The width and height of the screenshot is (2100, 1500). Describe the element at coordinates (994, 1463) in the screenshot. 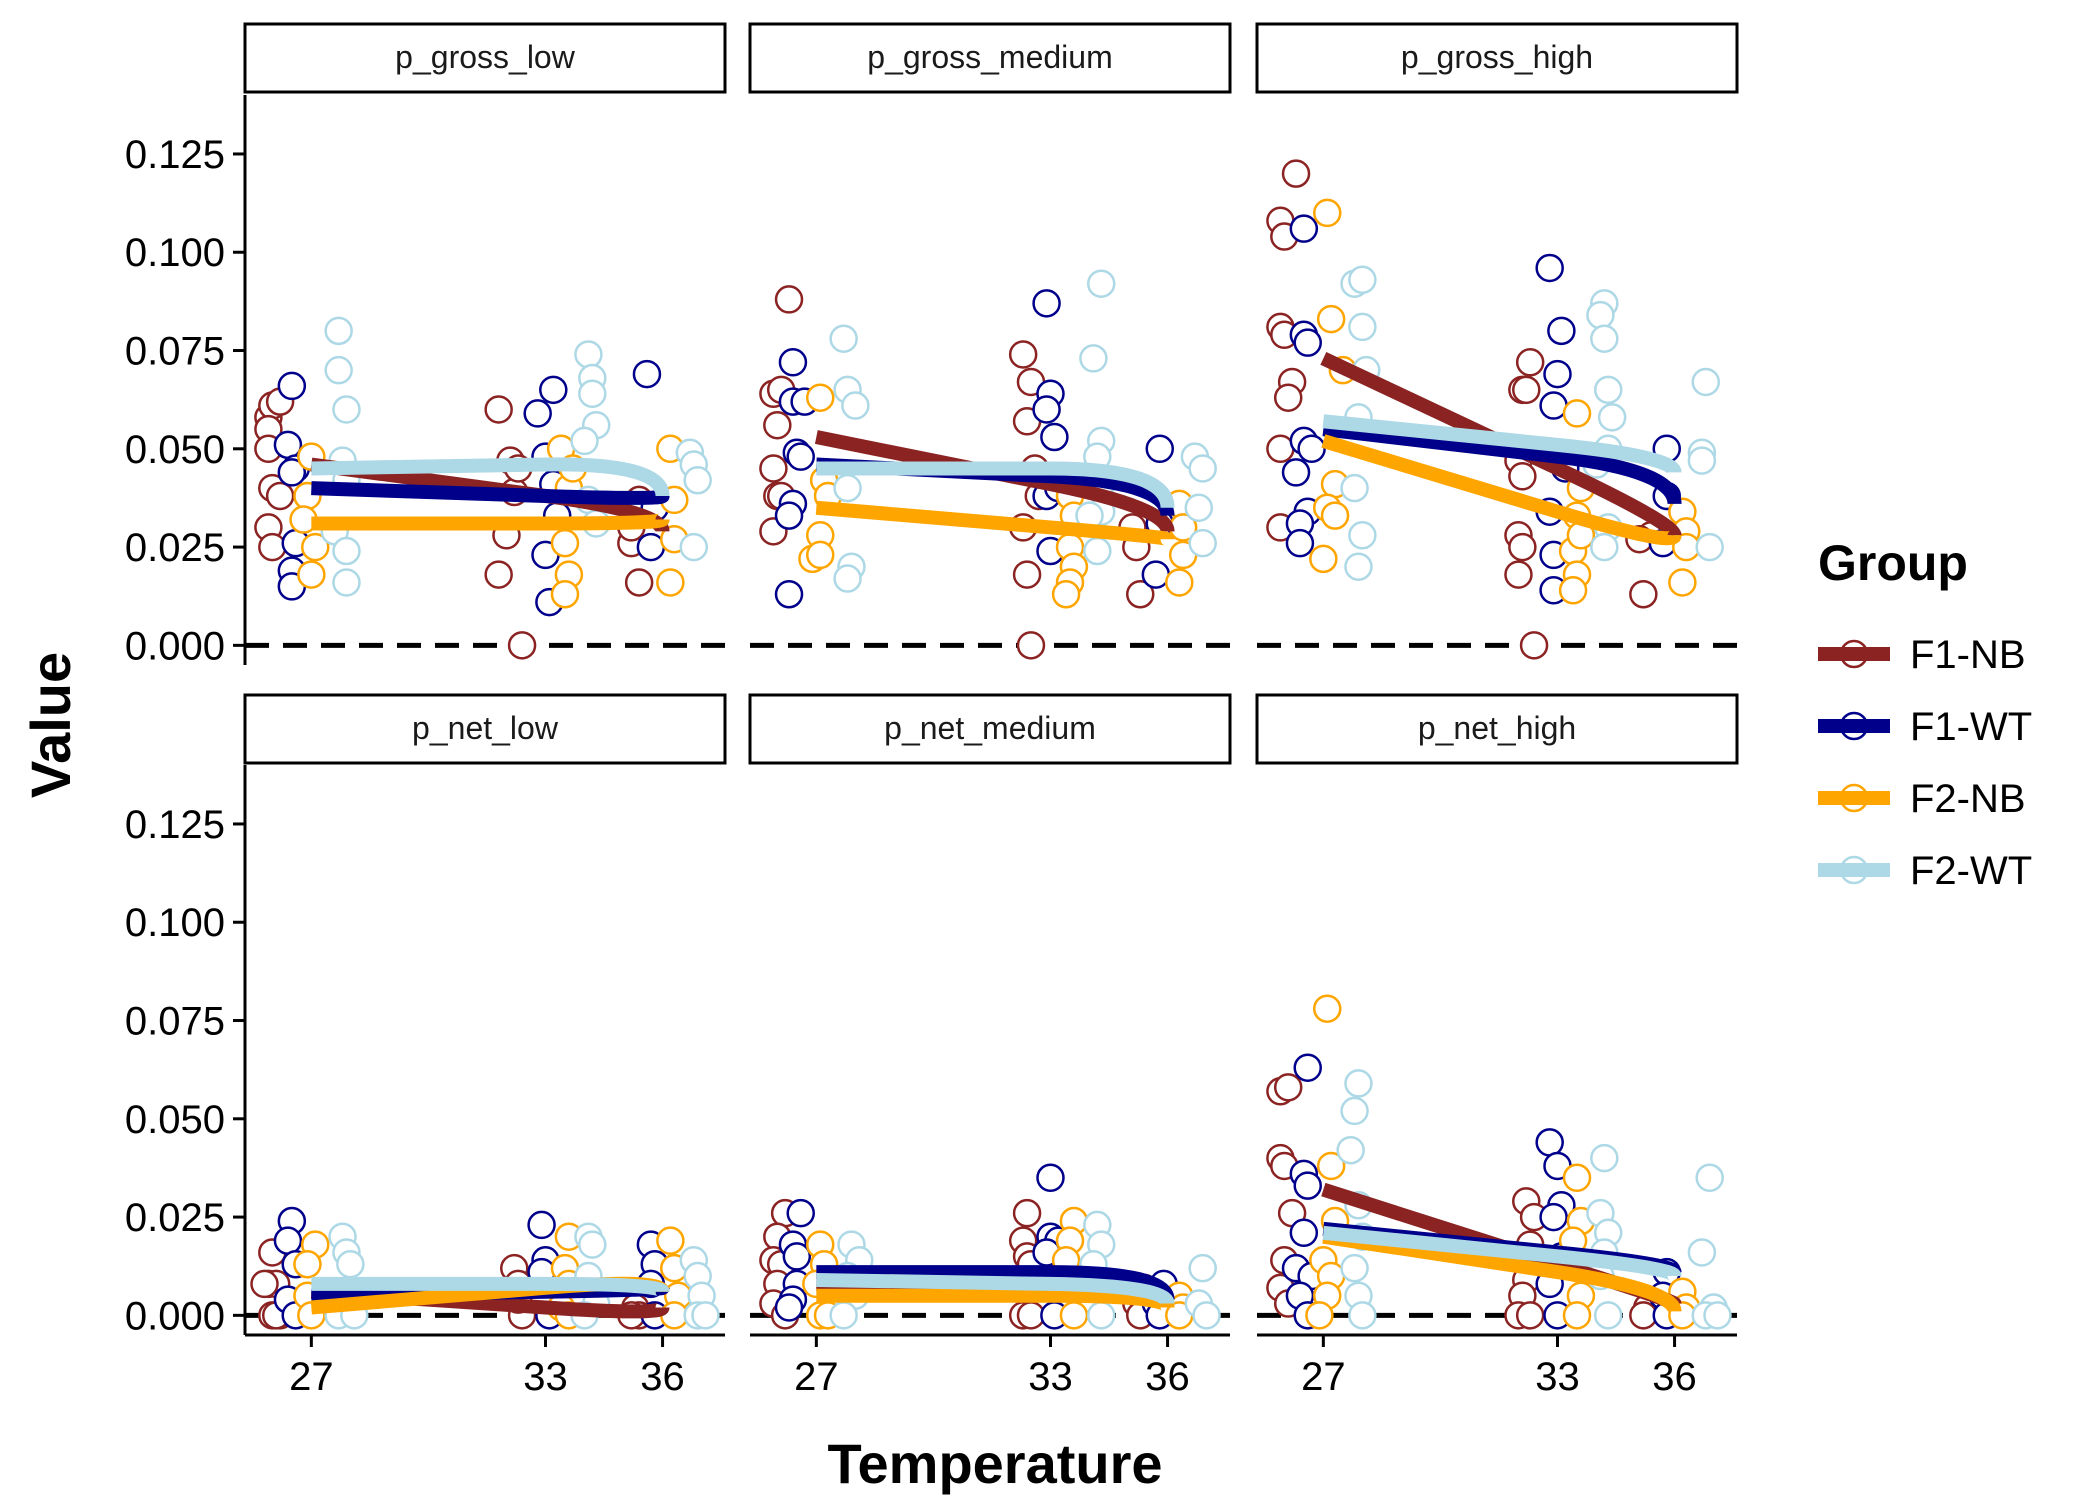

I see `x-axis-title: Temperature` at that location.